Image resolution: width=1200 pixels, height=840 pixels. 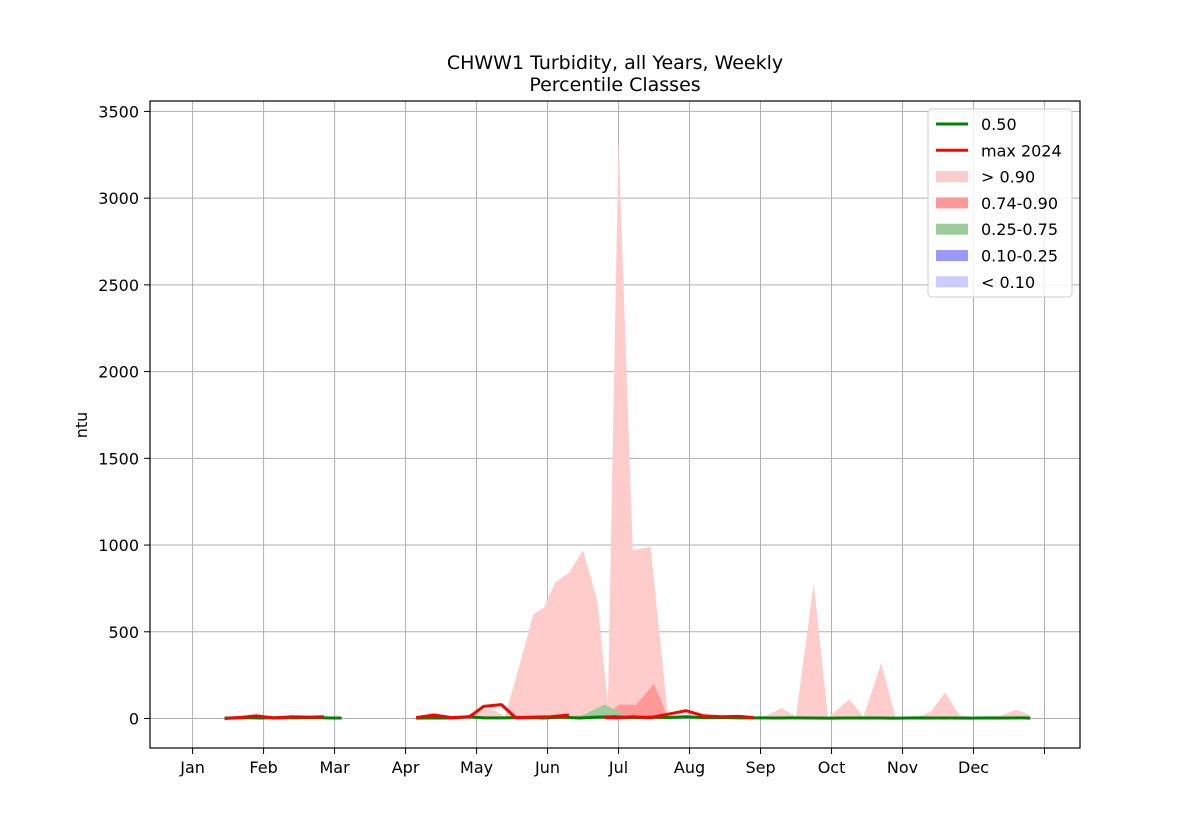 What do you see at coordinates (1008, 177) in the screenshot?
I see `legend-label: > 0.90` at bounding box center [1008, 177].